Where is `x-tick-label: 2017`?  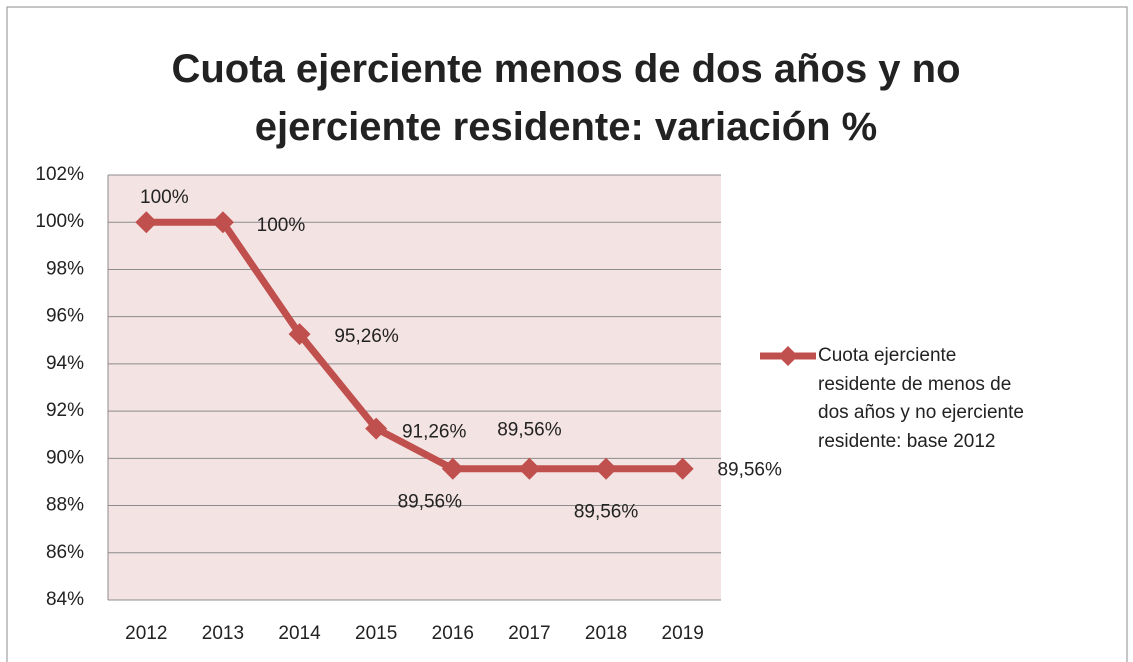
x-tick-label: 2017 is located at coordinates (529, 633).